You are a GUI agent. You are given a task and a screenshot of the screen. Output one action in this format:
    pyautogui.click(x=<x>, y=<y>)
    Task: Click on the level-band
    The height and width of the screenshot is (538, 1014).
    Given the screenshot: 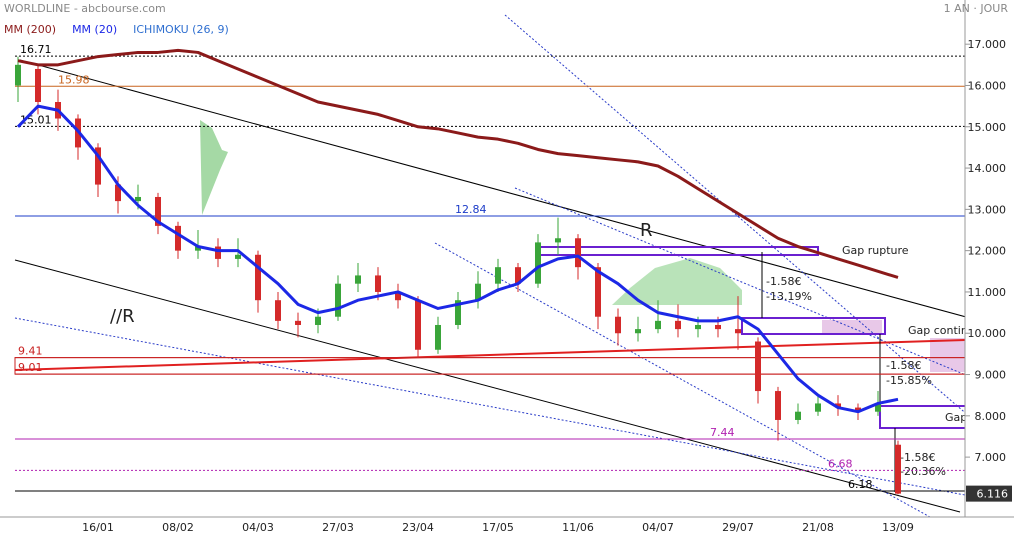 What is the action you would take?
    pyautogui.click(x=489, y=366)
    